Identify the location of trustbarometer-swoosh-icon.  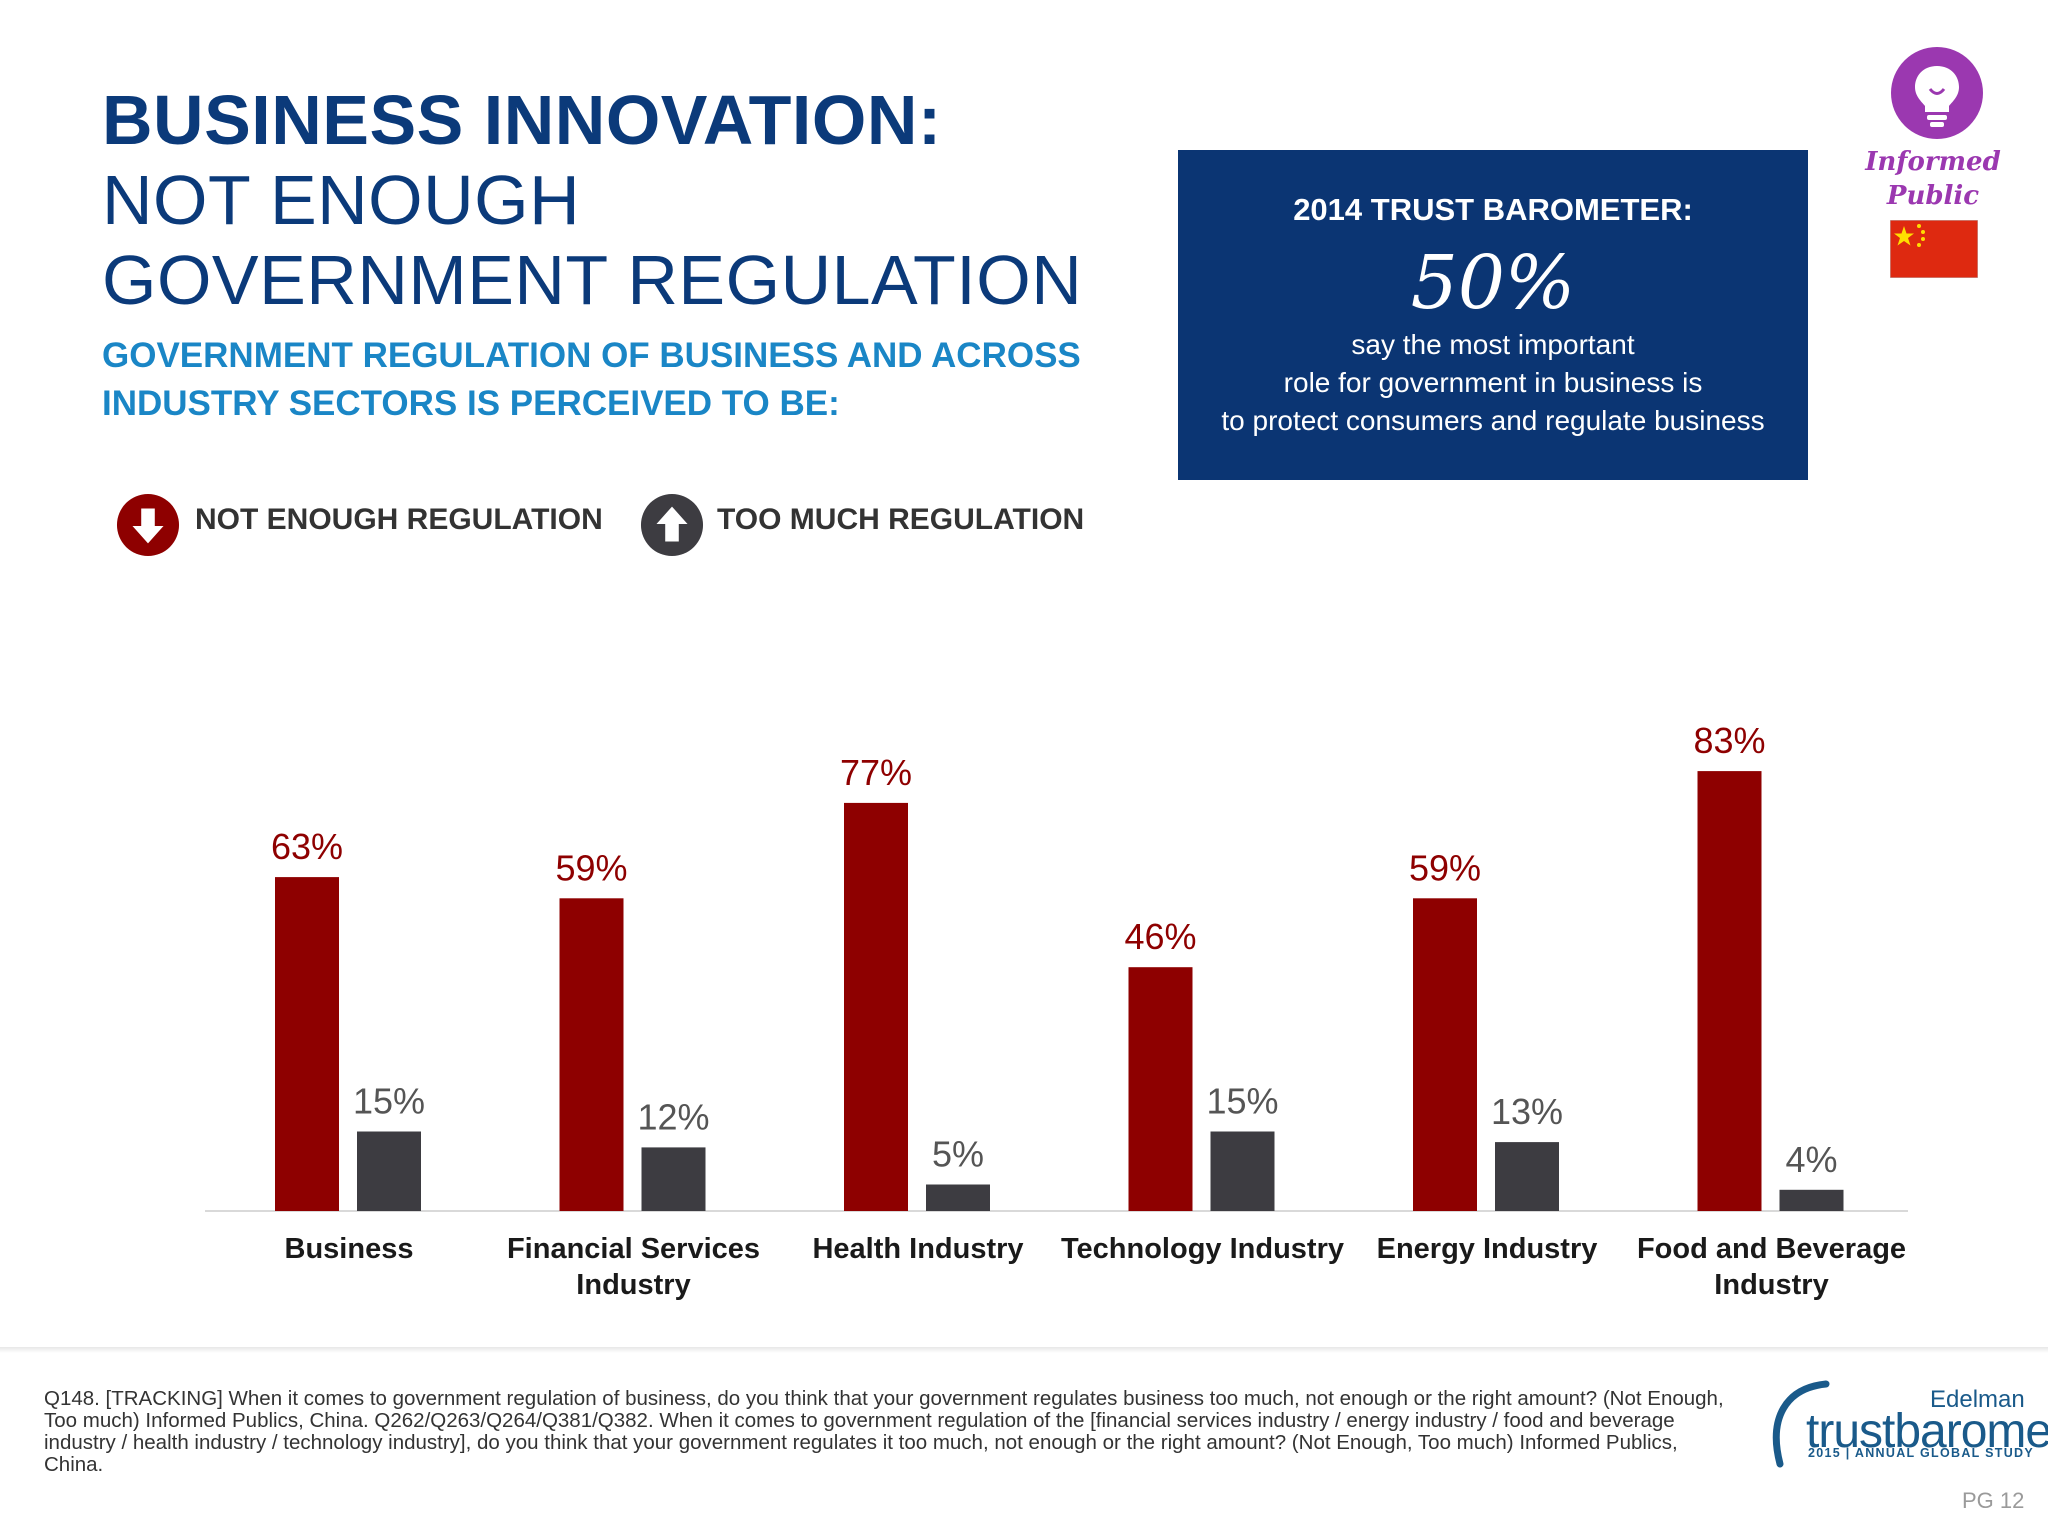
(1801, 1424).